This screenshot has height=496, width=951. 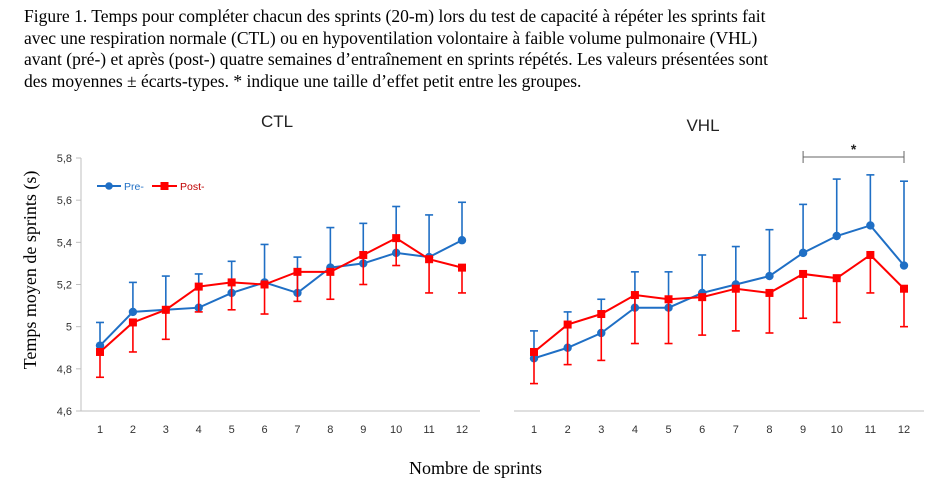 I want to click on y-tick-label: 5,8, so click(x=64, y=159).